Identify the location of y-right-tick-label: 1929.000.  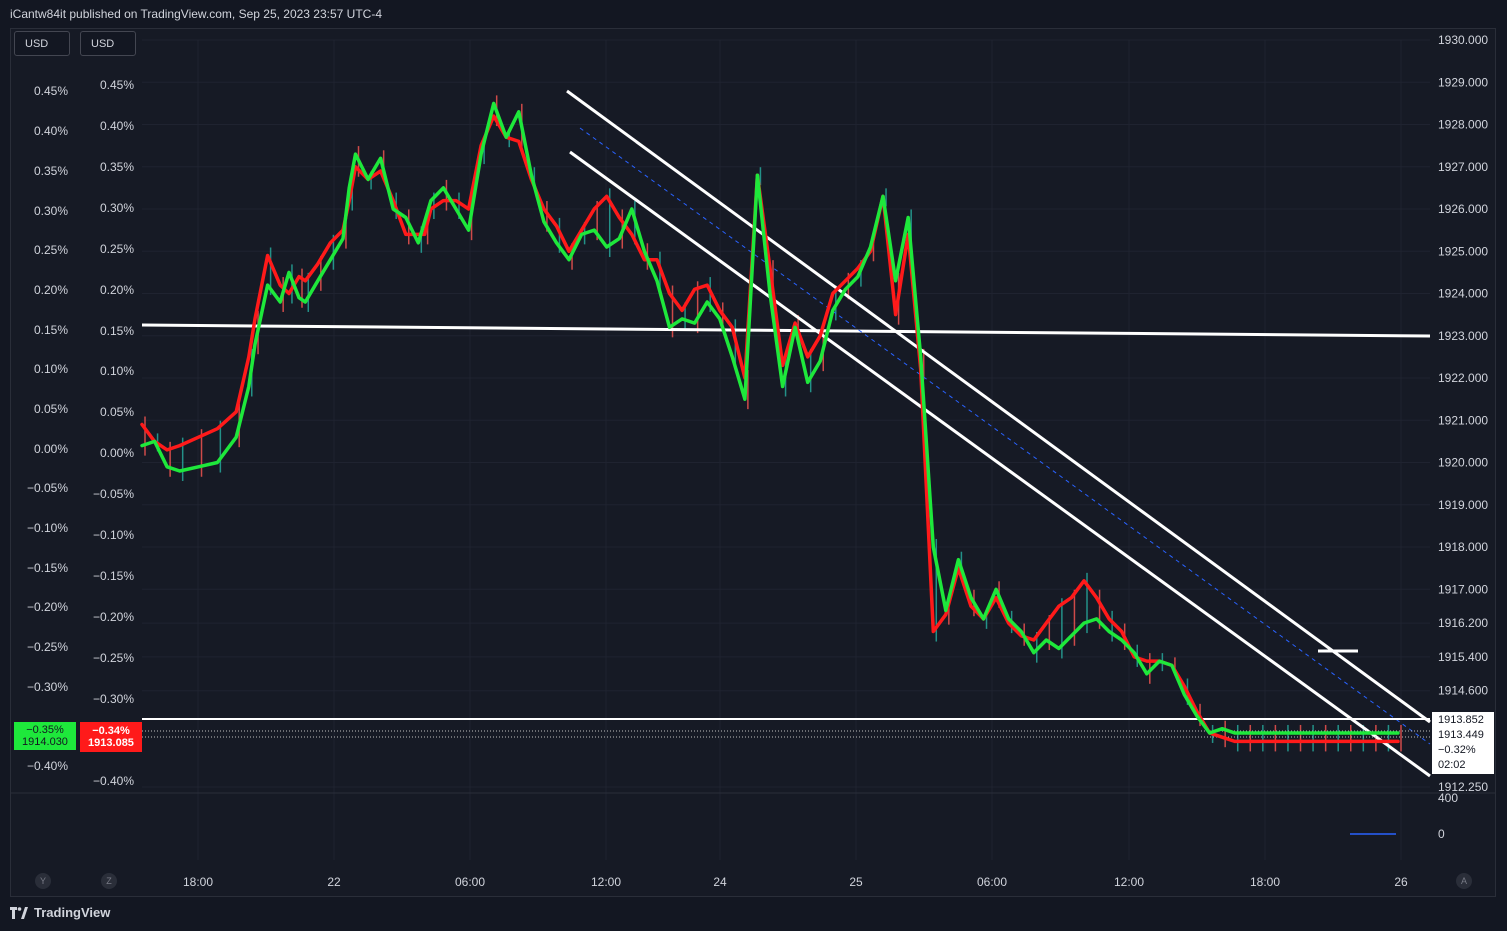
(1463, 82).